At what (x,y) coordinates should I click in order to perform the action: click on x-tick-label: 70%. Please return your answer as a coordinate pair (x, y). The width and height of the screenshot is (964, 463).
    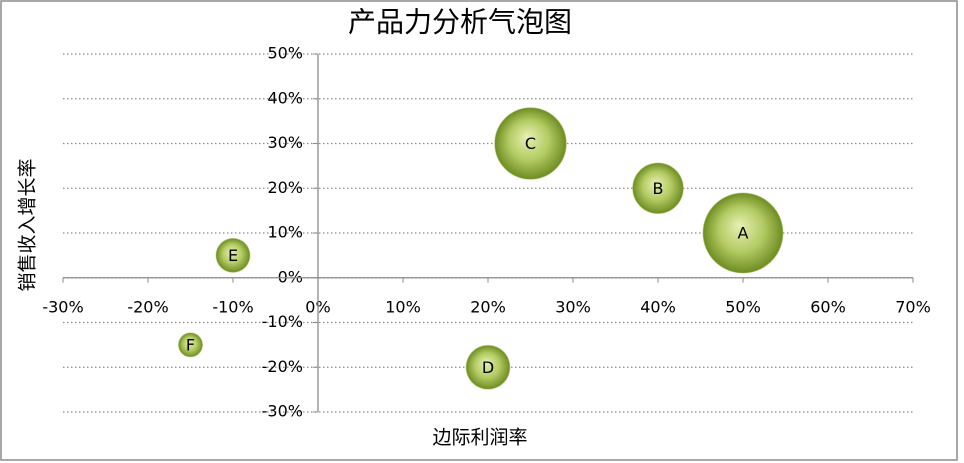
    Looking at the image, I should click on (913, 306).